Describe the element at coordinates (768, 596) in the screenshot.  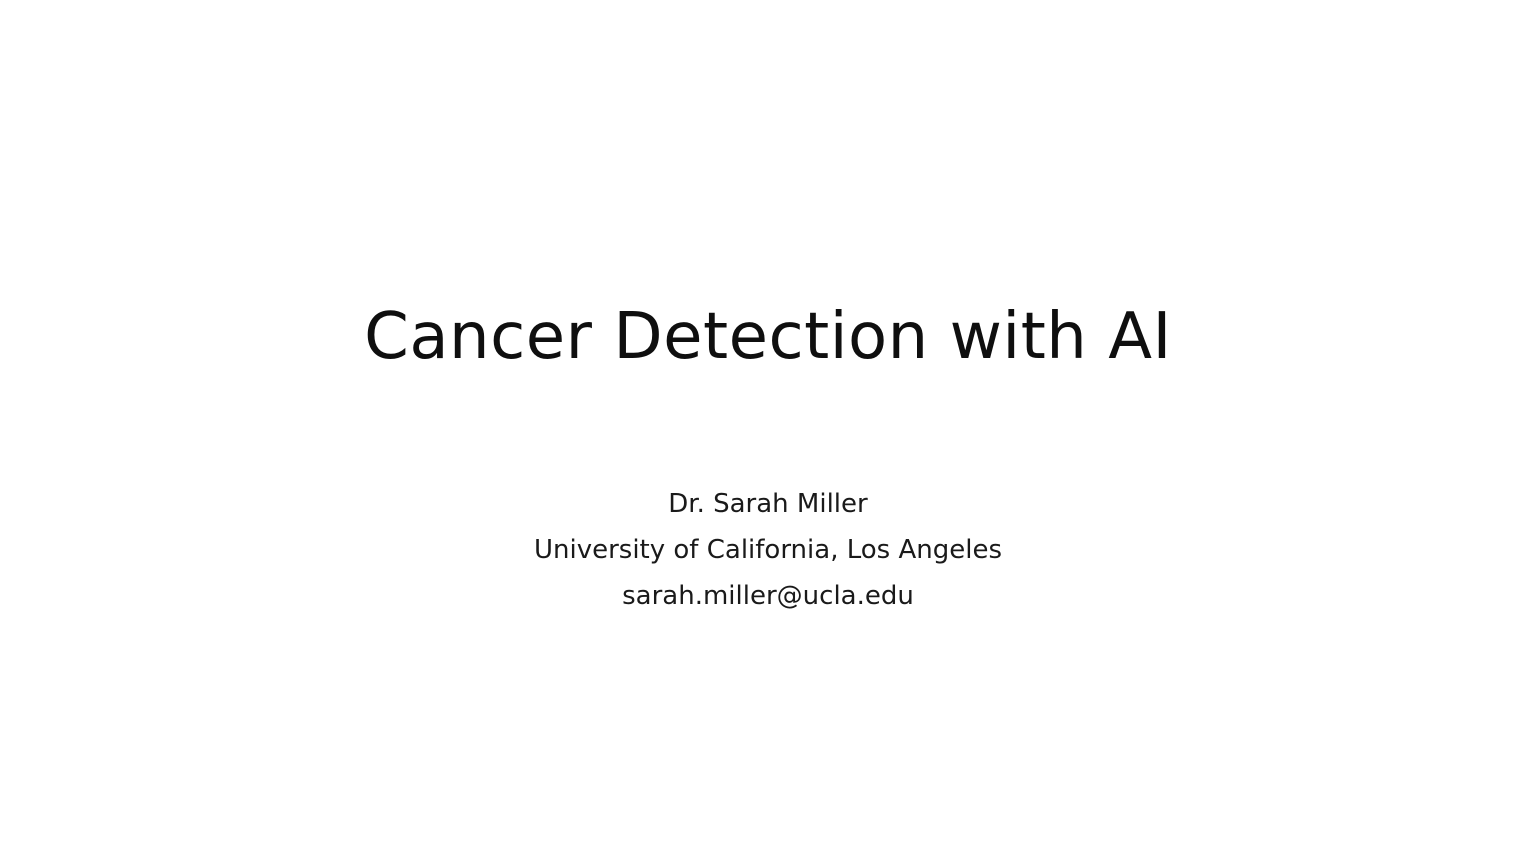
I see `author-email: sarah.miller@ucla.edu` at that location.